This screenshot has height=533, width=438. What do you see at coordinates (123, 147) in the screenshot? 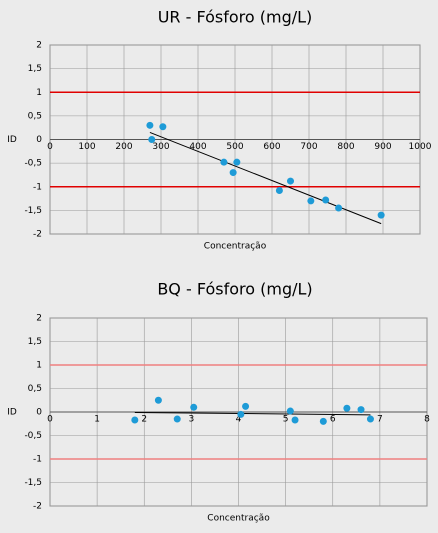
I see `x-tick-label: 200` at bounding box center [123, 147].